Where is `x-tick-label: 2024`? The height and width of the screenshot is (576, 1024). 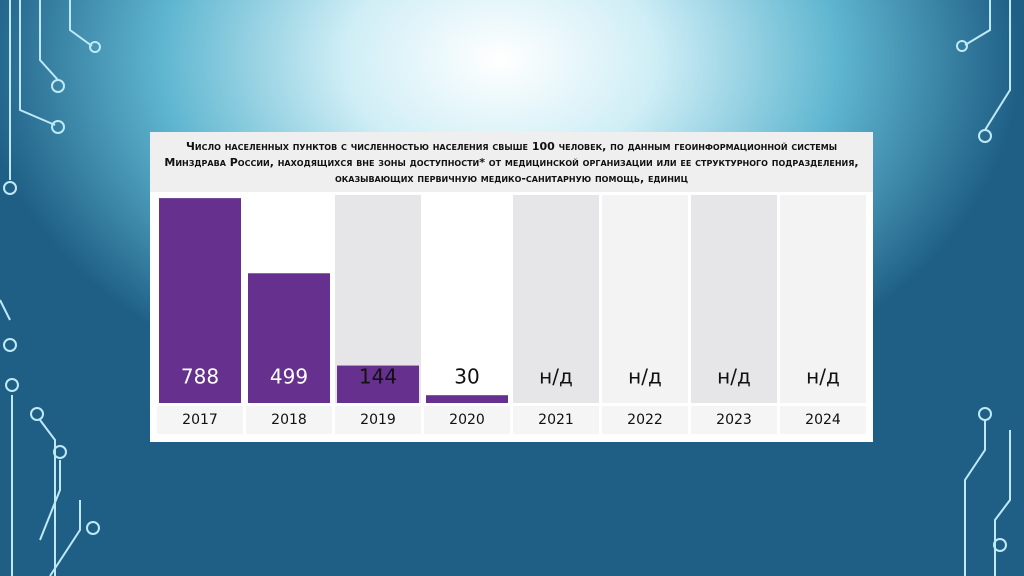 x-tick-label: 2024 is located at coordinates (823, 420).